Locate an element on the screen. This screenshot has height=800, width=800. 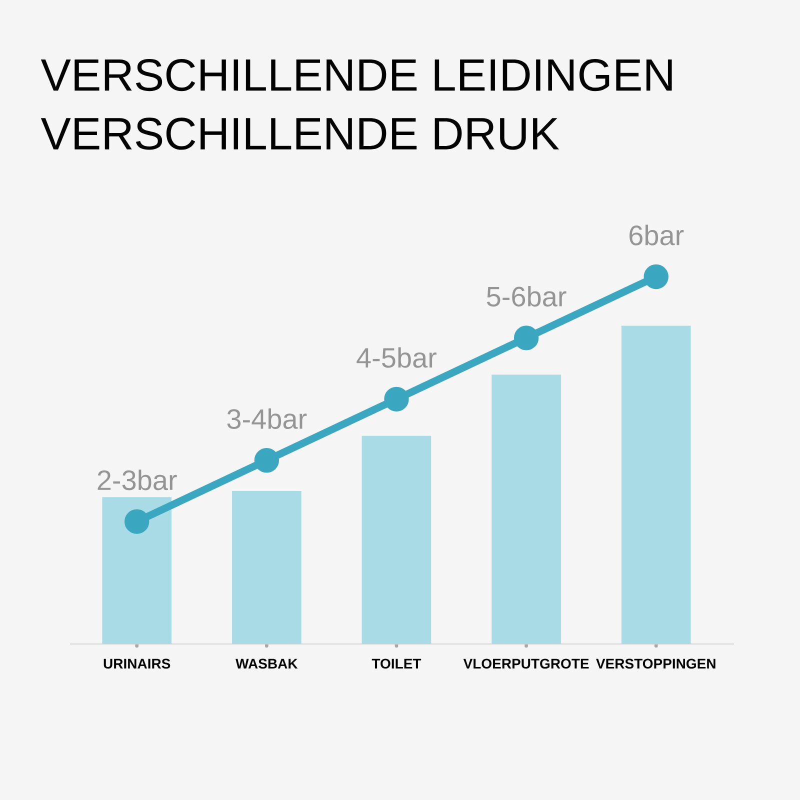
data-label: 4-5bar is located at coordinates (396, 357).